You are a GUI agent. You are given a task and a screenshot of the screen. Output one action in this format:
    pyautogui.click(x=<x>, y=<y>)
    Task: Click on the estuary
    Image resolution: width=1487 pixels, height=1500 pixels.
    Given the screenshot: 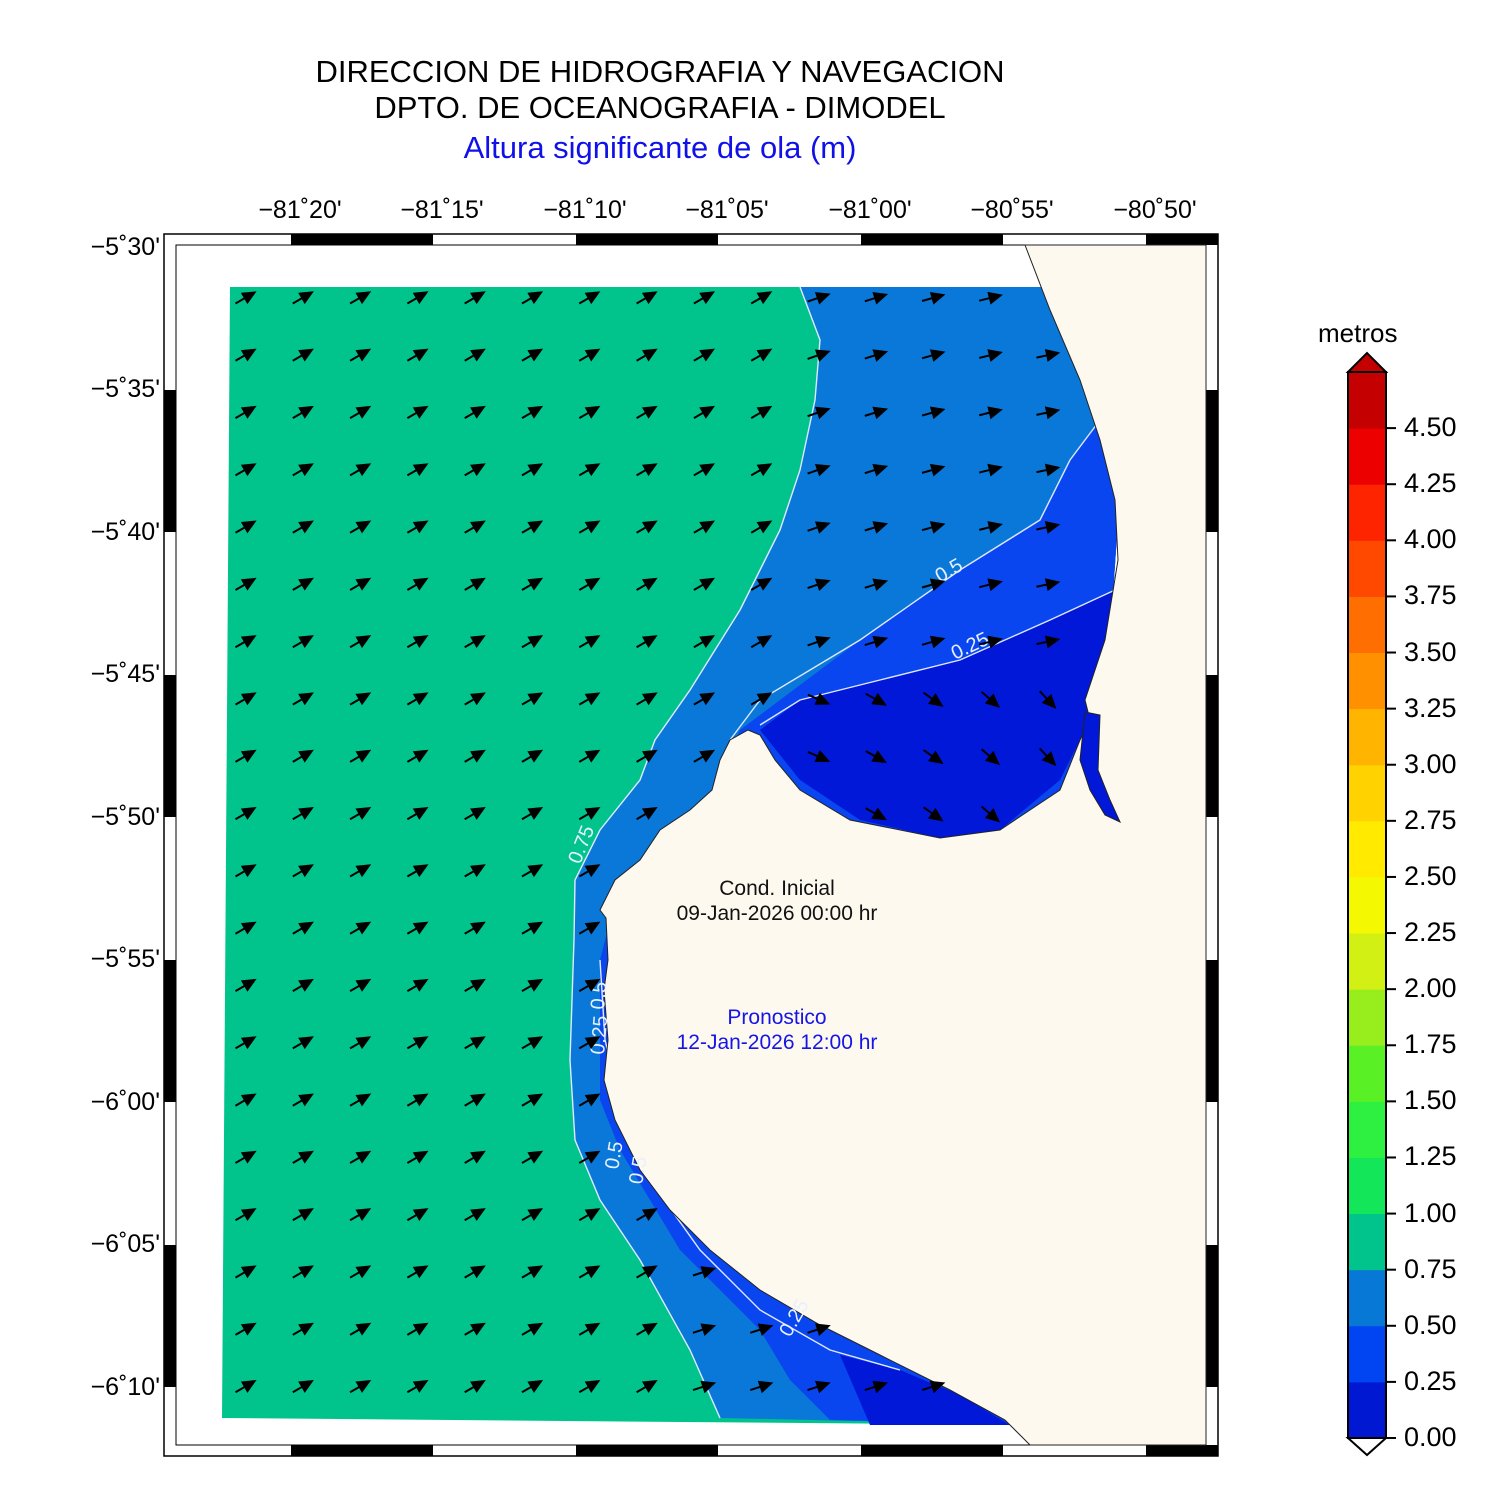 What is the action you would take?
    pyautogui.click(x=1100, y=767)
    